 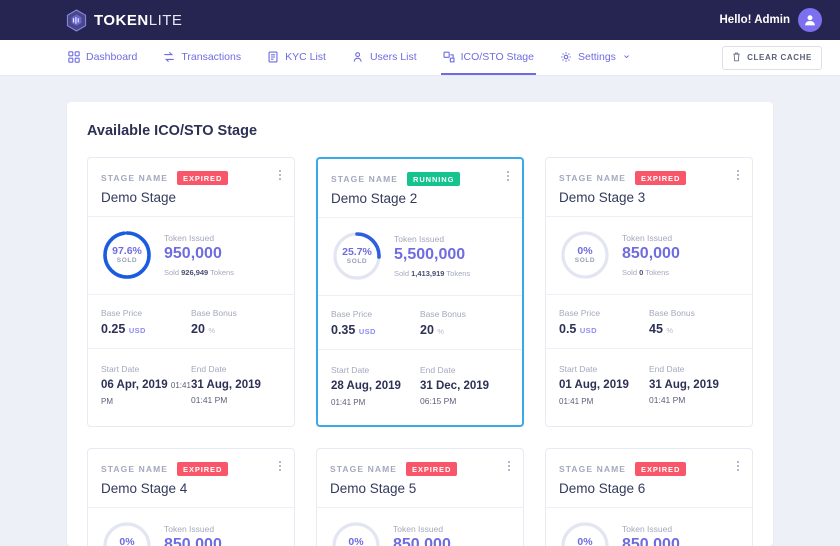 I want to click on stage-card-header: STAGE NAME EXPIRED Demo Stage 6, so click(x=649, y=478).